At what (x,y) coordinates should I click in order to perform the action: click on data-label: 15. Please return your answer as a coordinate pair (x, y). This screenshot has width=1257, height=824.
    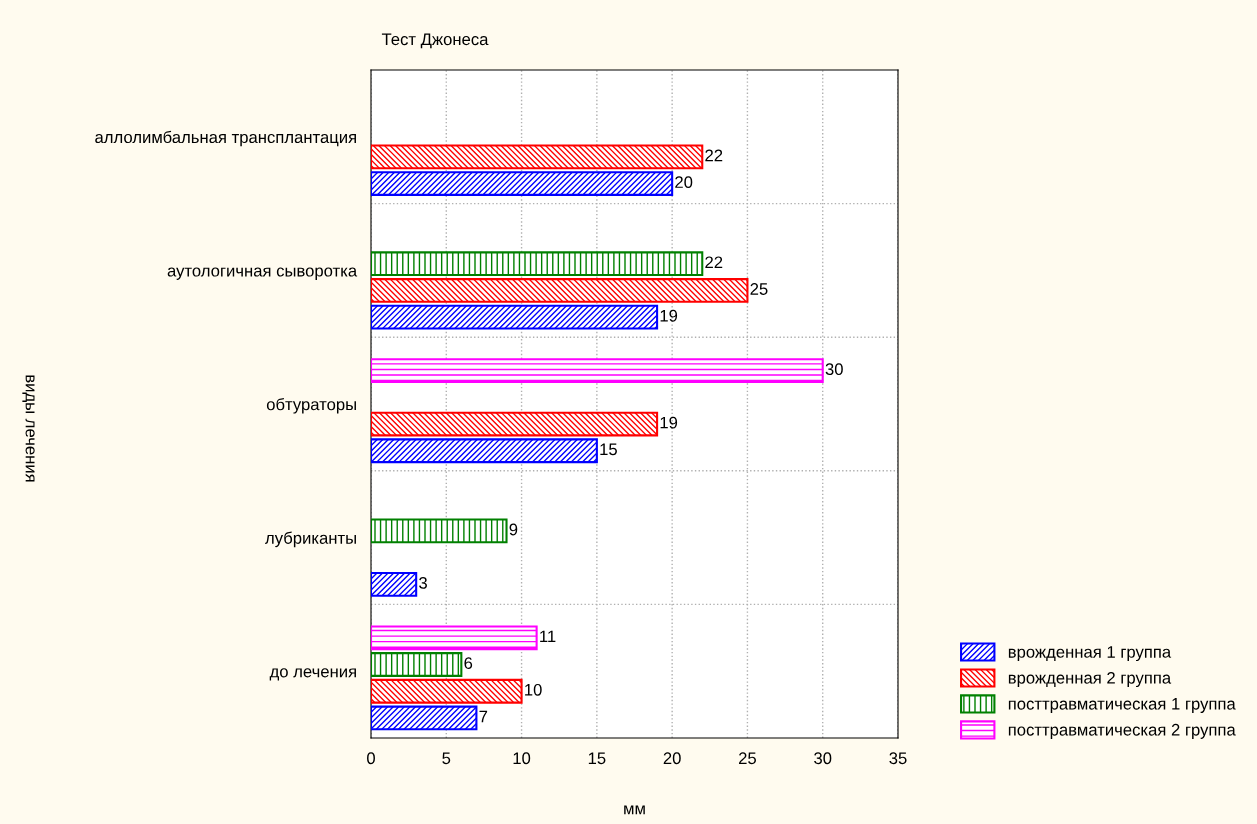
    Looking at the image, I should click on (608, 449).